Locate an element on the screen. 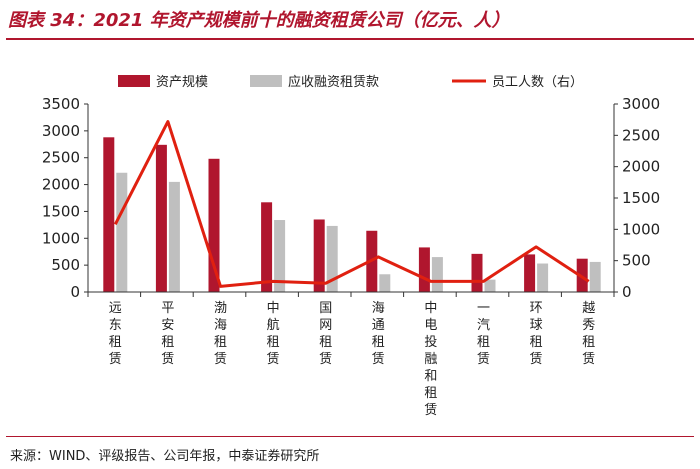  right-tick-label: 3000 is located at coordinates (641, 104).